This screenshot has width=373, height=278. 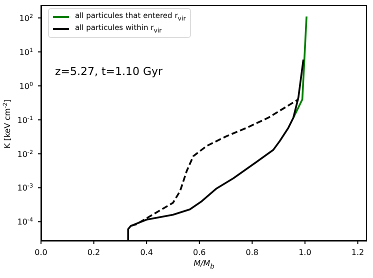 What do you see at coordinates (305, 252) in the screenshot?
I see `x-tick-label: 1.0` at bounding box center [305, 252].